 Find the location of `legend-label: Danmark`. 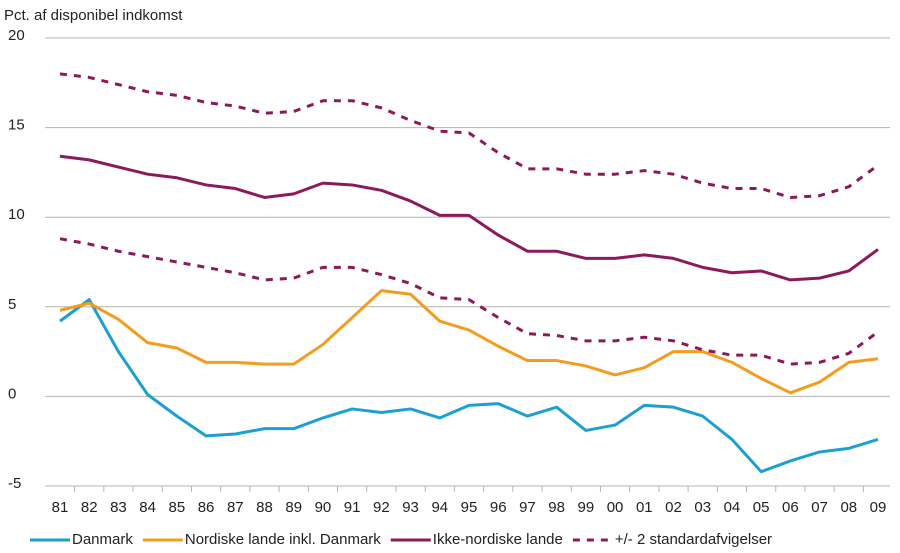

legend-label: Danmark is located at coordinates (102, 539).